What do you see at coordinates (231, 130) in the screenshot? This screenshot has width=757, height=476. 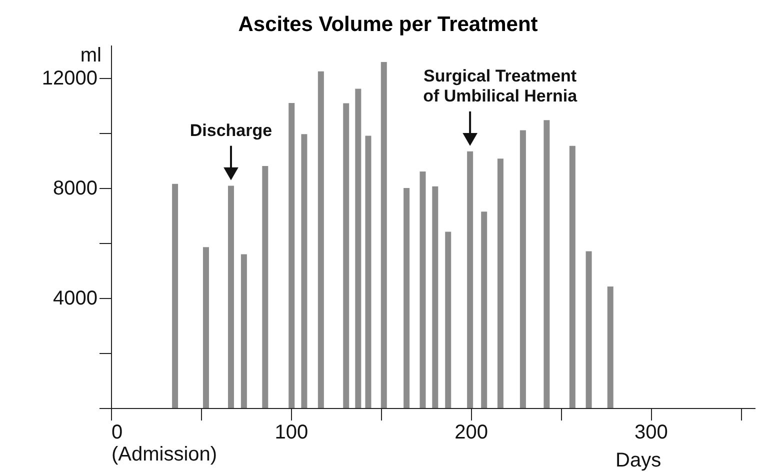 I see `annotation: Discharge` at bounding box center [231, 130].